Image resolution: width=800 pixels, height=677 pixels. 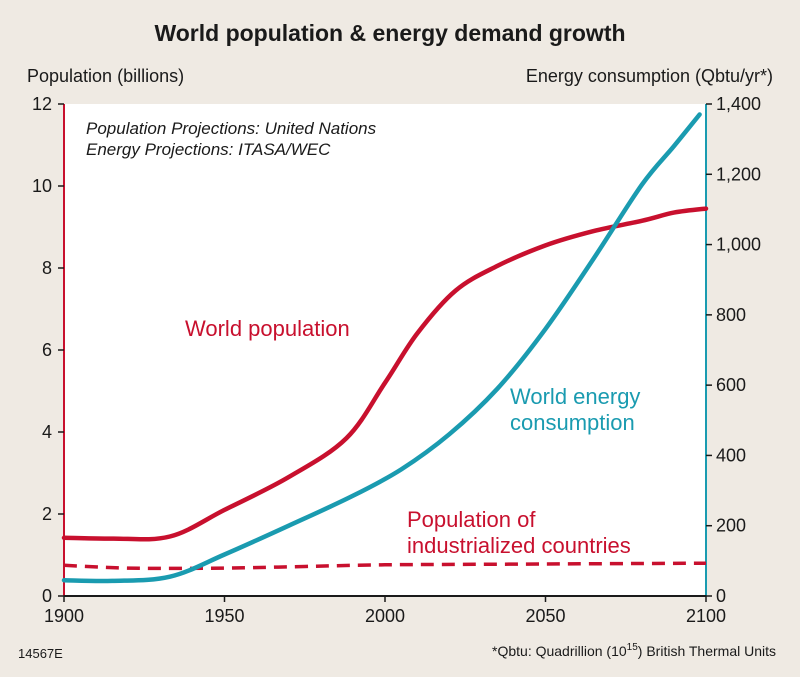 I want to click on left-tick-label: 4, so click(x=47, y=432).